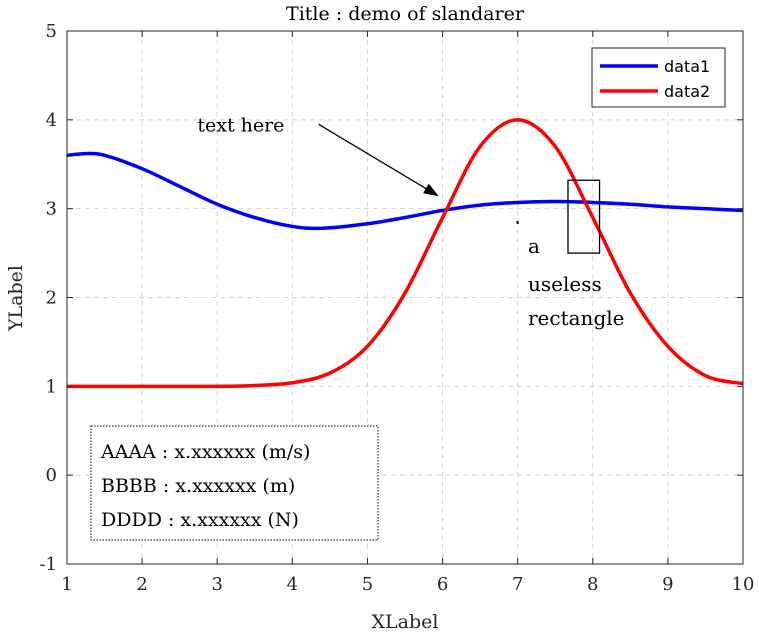 The height and width of the screenshot is (634, 759). What do you see at coordinates (51, 209) in the screenshot?
I see `y-tick-label: 3` at bounding box center [51, 209].